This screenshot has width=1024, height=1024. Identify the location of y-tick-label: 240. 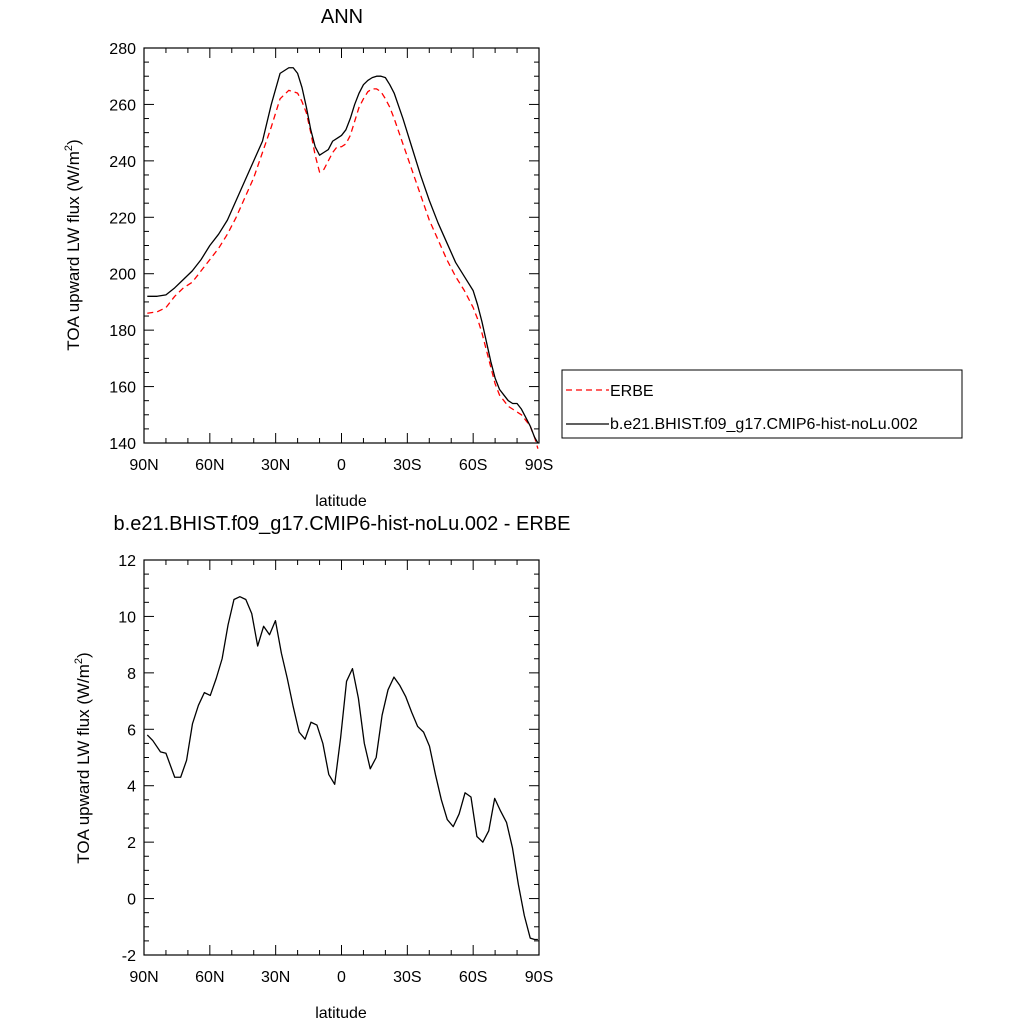
(122, 162).